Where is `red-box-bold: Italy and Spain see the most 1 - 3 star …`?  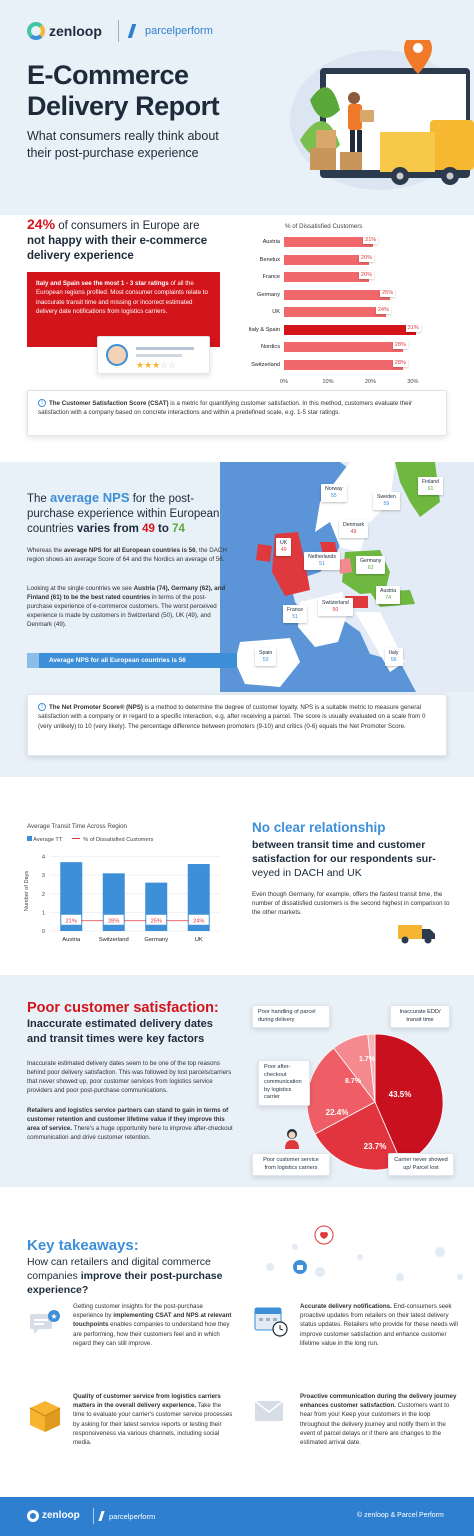 red-box-bold: Italy and Spain see the most 1 - 3 star … is located at coordinates (102, 283).